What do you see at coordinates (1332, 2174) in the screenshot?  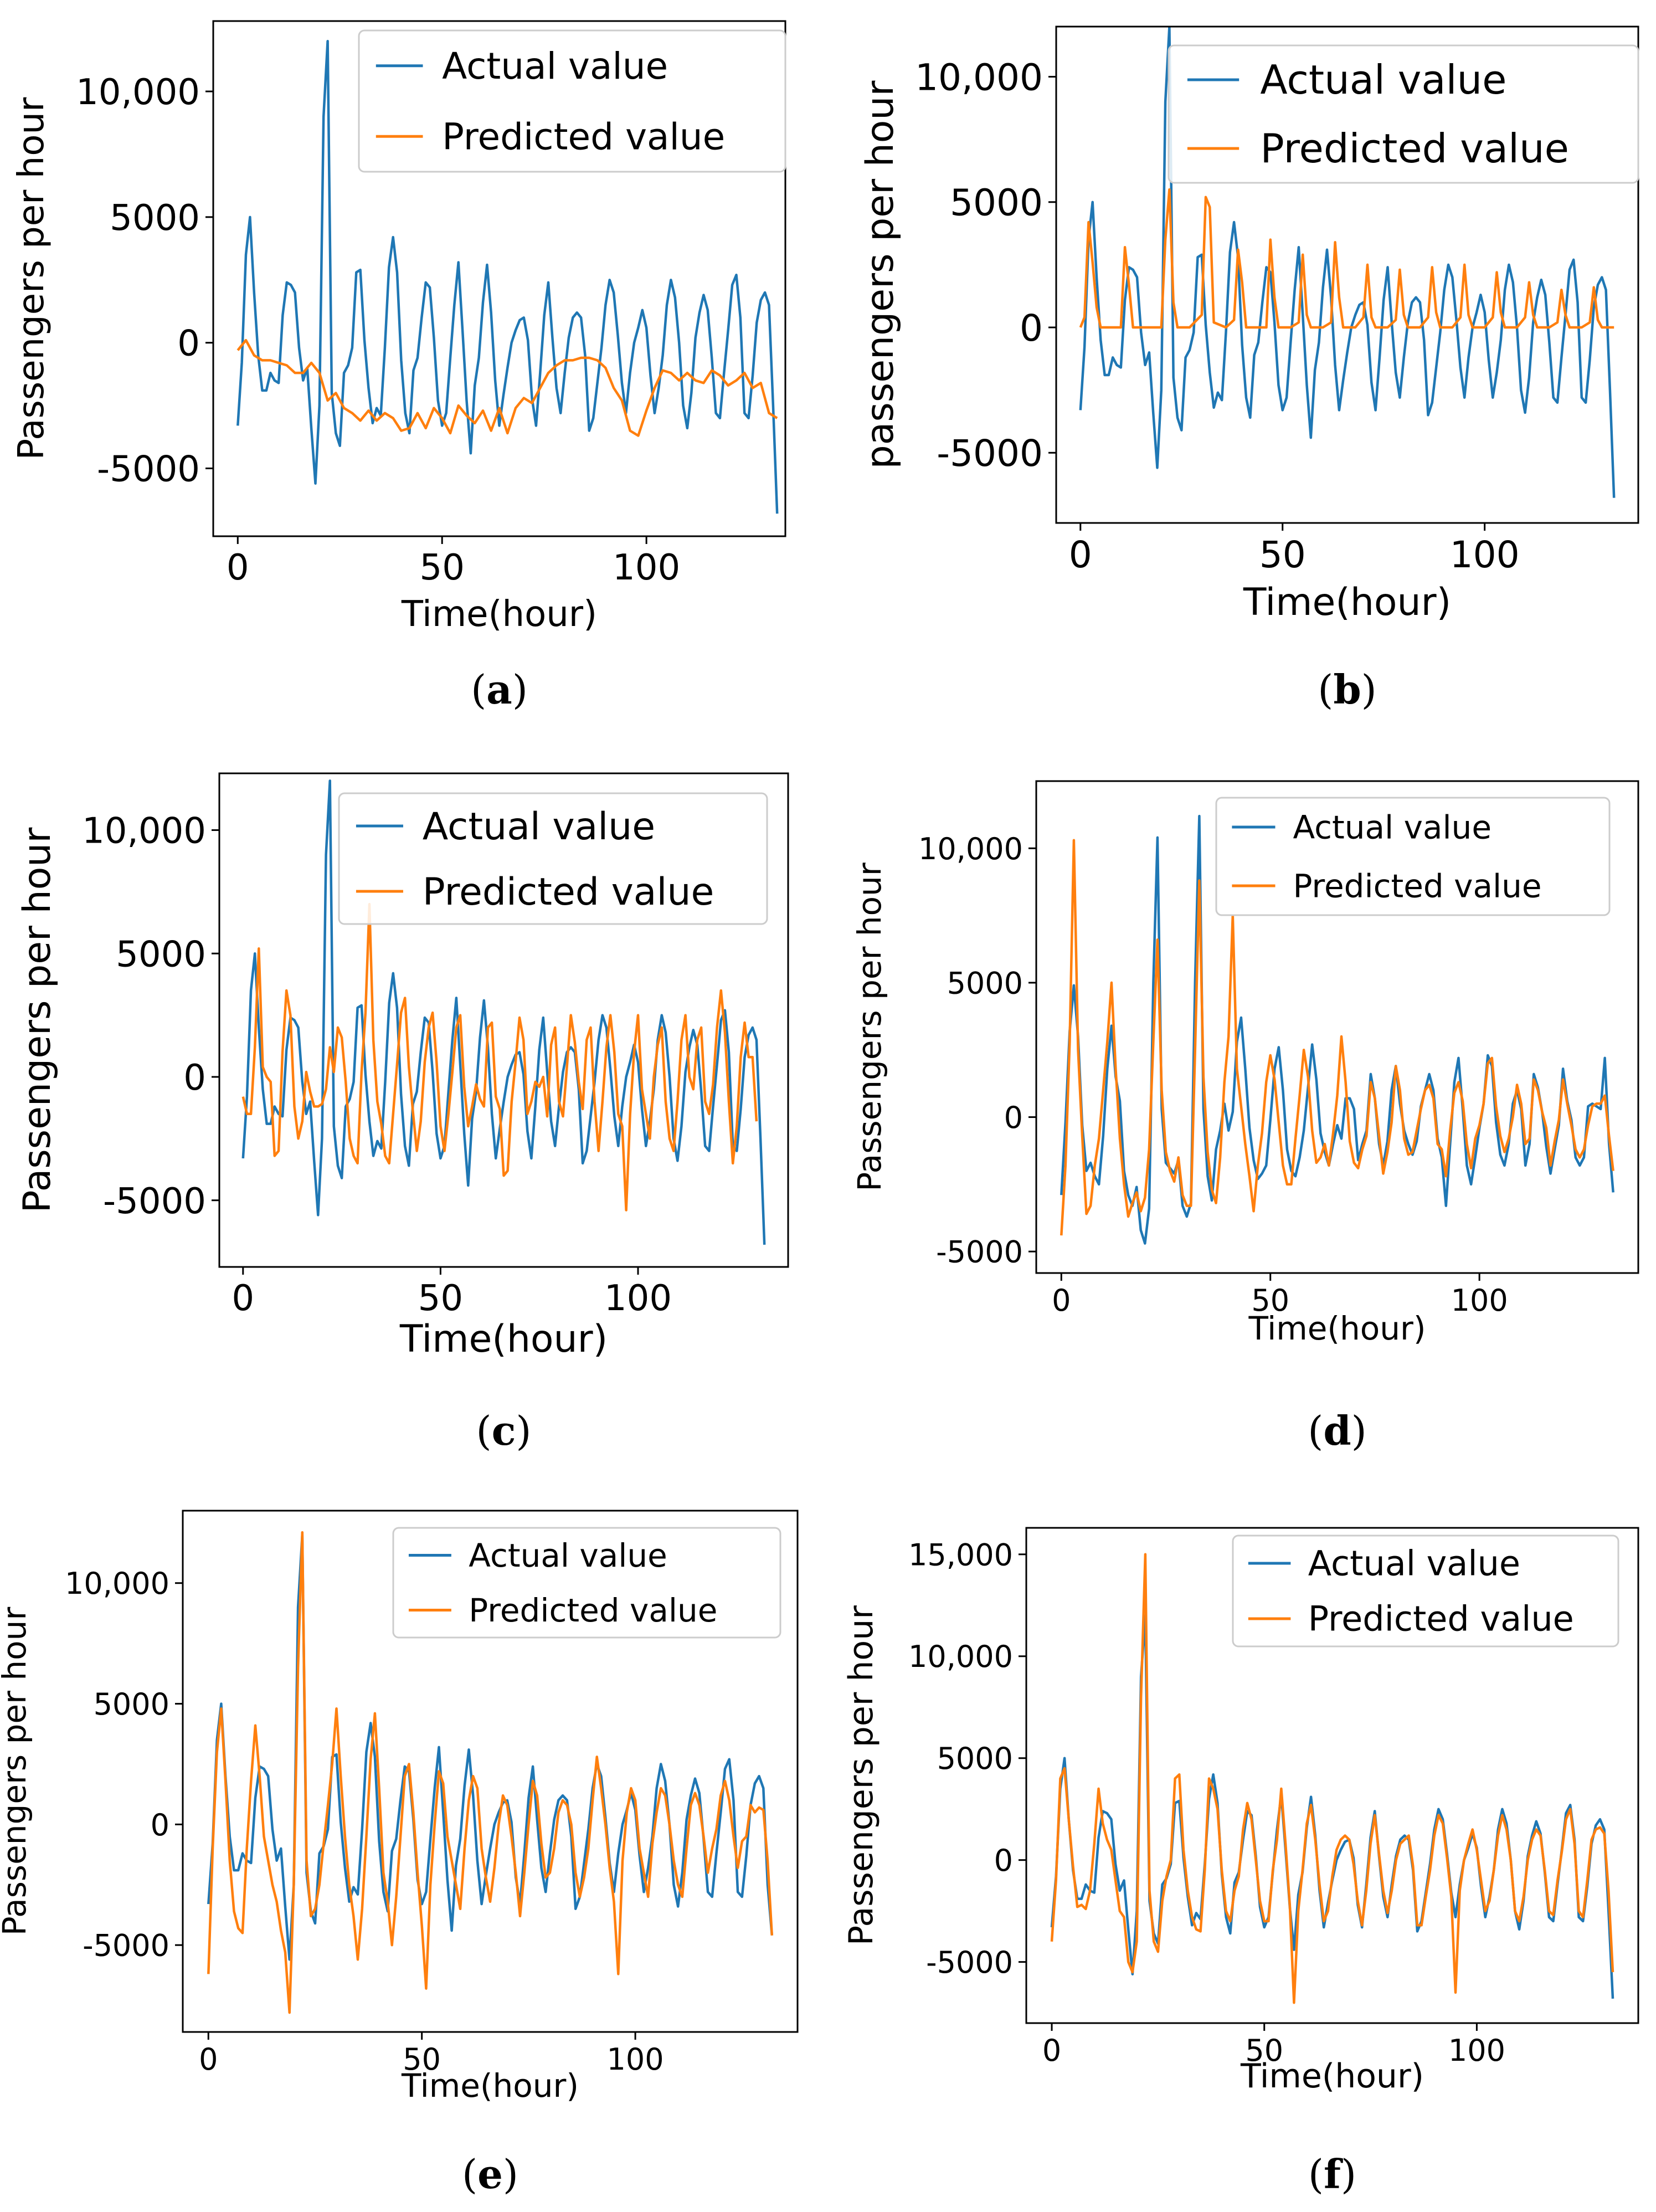 I see `panel-caption: (f)` at bounding box center [1332, 2174].